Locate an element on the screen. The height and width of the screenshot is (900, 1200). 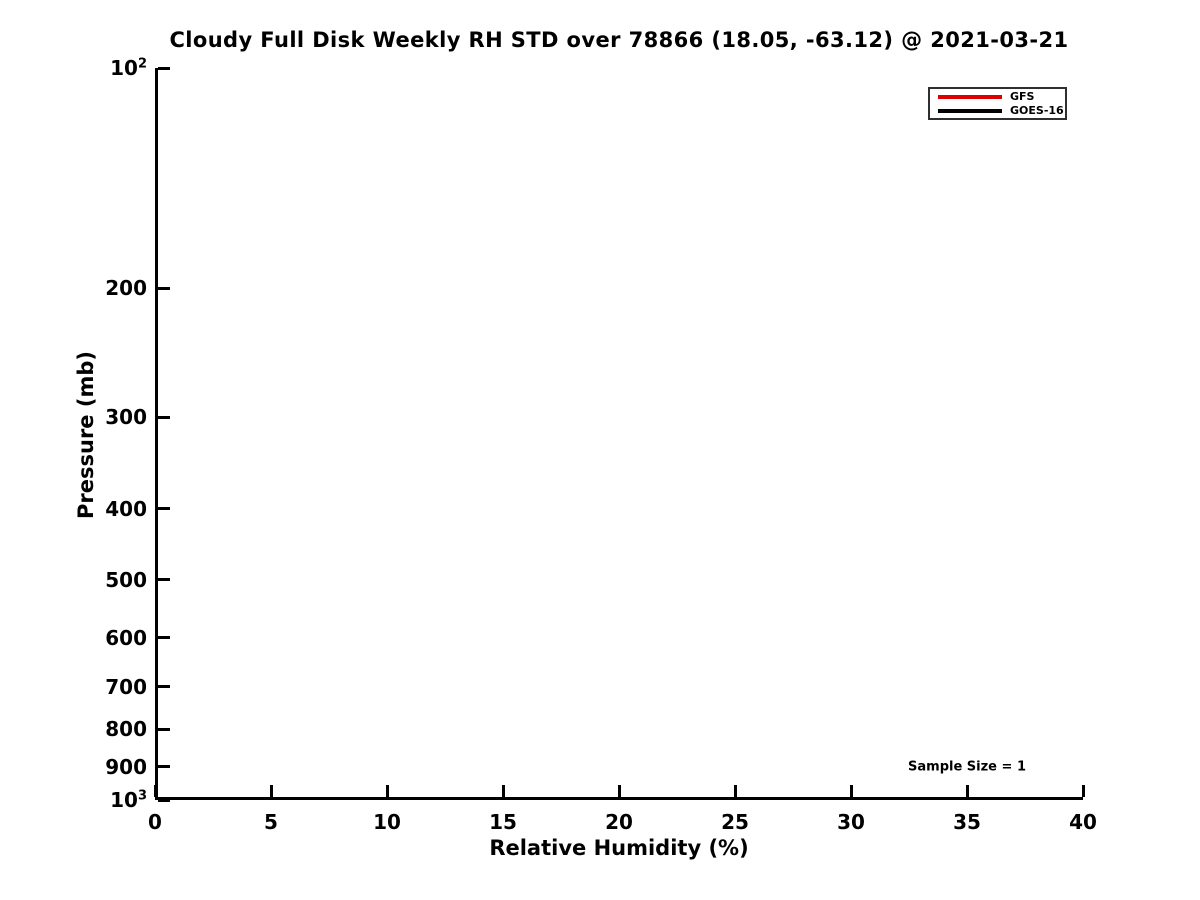
legend-label-goes16: GOES-16 is located at coordinates (1037, 110).